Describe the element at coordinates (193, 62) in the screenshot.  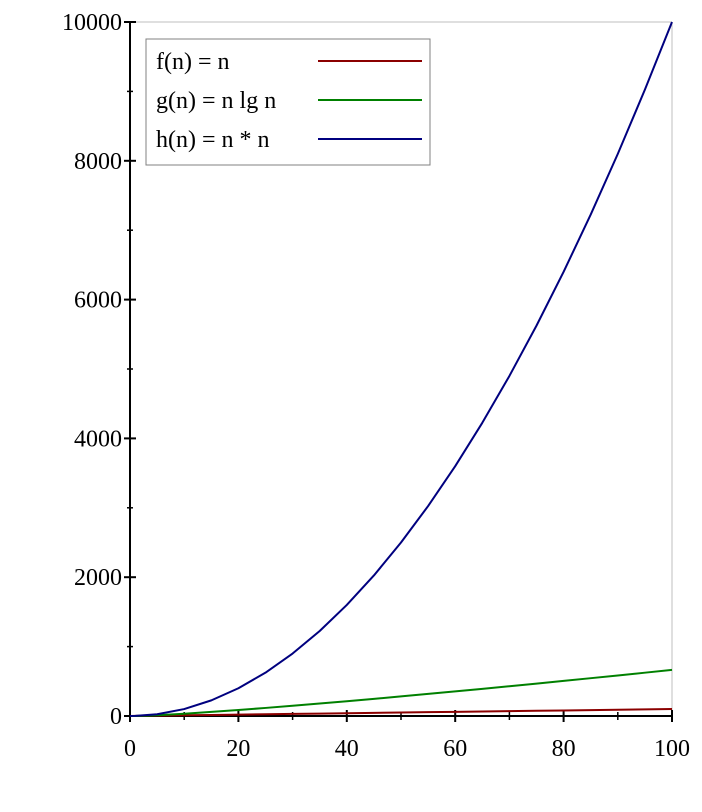
I see `legend-label: f(n) = n` at that location.